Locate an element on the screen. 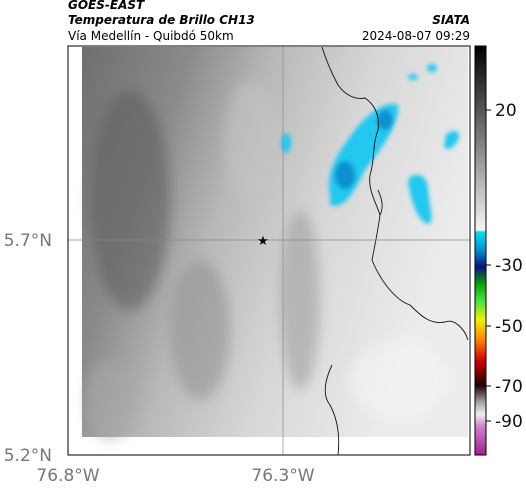  lon-labels: 76.8°W 76.3°W is located at coordinates (175, 476).